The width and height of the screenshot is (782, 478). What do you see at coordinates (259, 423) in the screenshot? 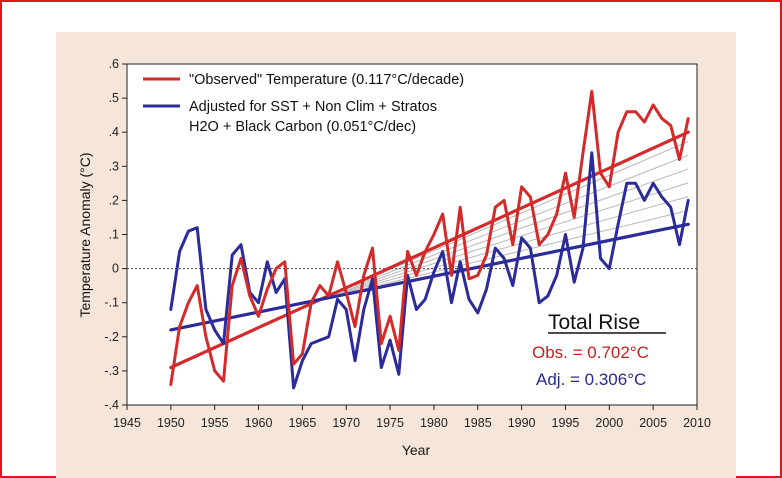
I see `x-tick-label: 1960` at bounding box center [259, 423].